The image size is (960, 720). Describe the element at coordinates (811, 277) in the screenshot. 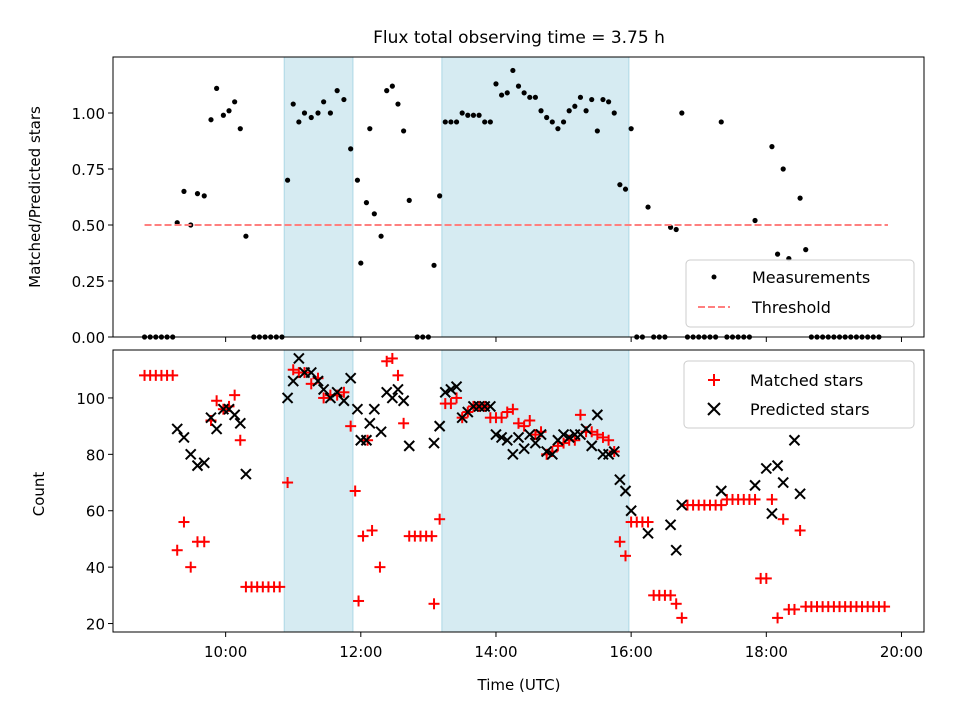

I see `legend-measurements-label: Measurements` at that location.